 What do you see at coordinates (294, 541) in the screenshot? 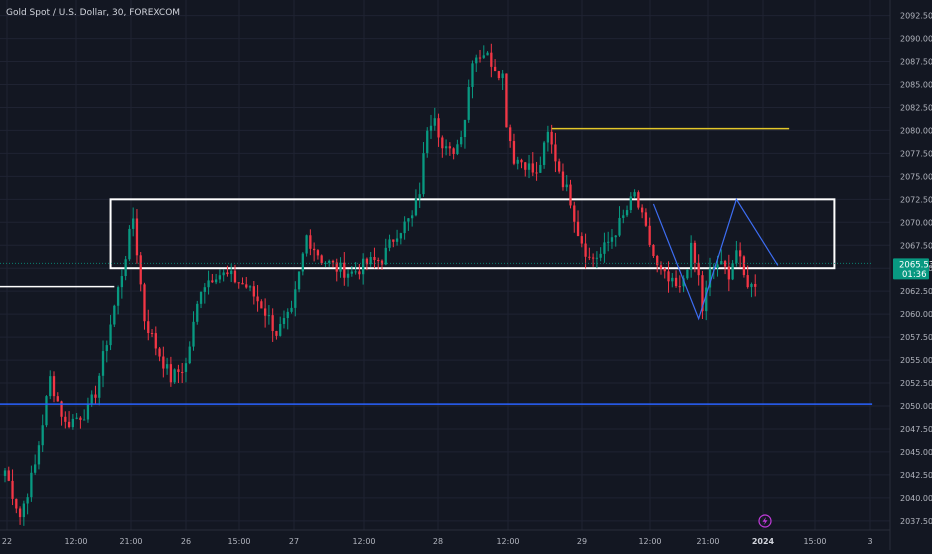
I see `x-tick-label: 27` at bounding box center [294, 541].